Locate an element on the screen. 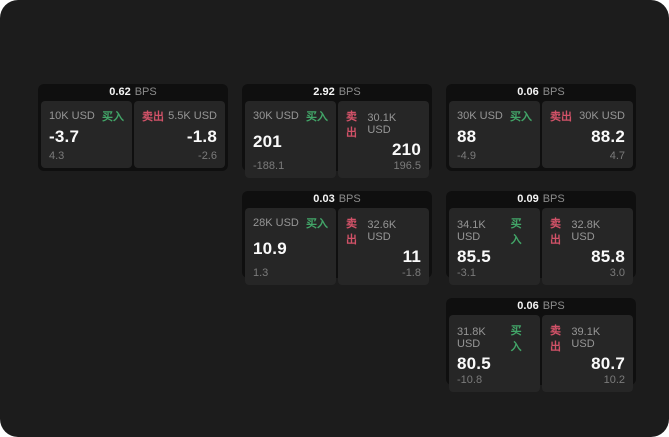  sell-panel: 卖出 30.1K USD 210 196.5 is located at coordinates (383, 139).